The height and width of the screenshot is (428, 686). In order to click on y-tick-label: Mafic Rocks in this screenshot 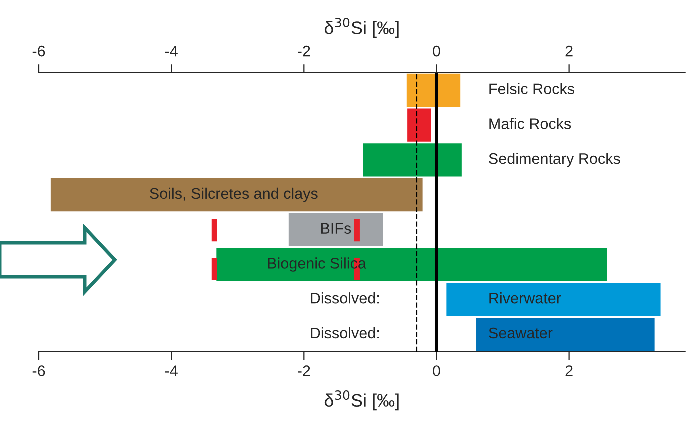, I will do `click(531, 124)`.